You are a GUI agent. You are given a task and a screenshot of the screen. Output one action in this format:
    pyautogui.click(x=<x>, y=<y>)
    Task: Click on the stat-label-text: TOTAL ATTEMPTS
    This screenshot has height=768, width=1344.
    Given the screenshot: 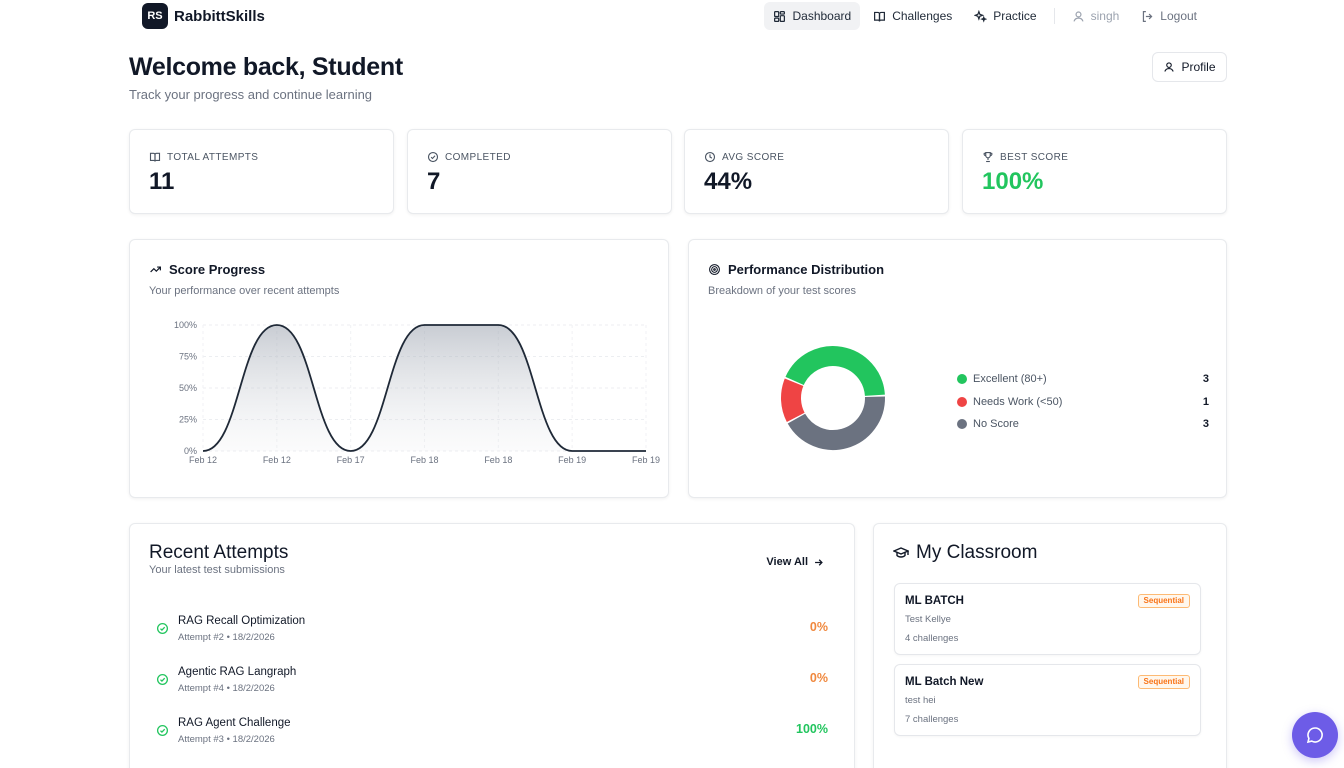 What is the action you would take?
    pyautogui.click(x=213, y=157)
    